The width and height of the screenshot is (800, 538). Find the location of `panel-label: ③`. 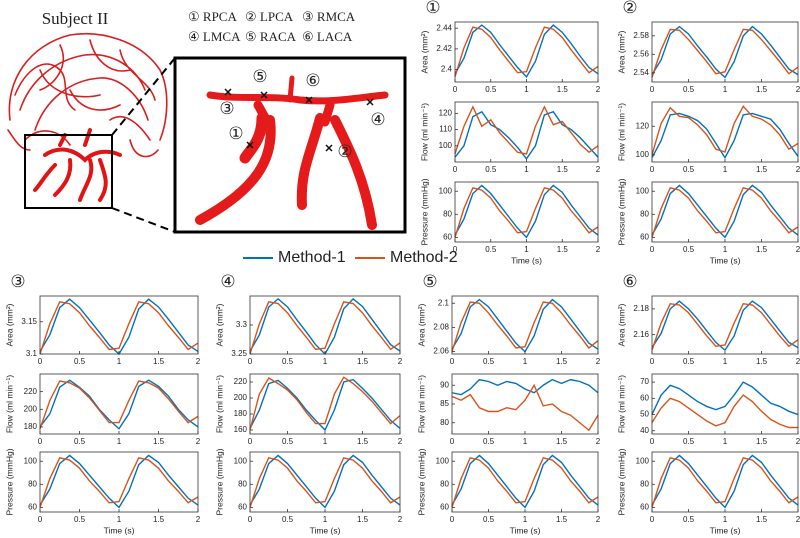

panel-label: ③ is located at coordinates (17, 281).